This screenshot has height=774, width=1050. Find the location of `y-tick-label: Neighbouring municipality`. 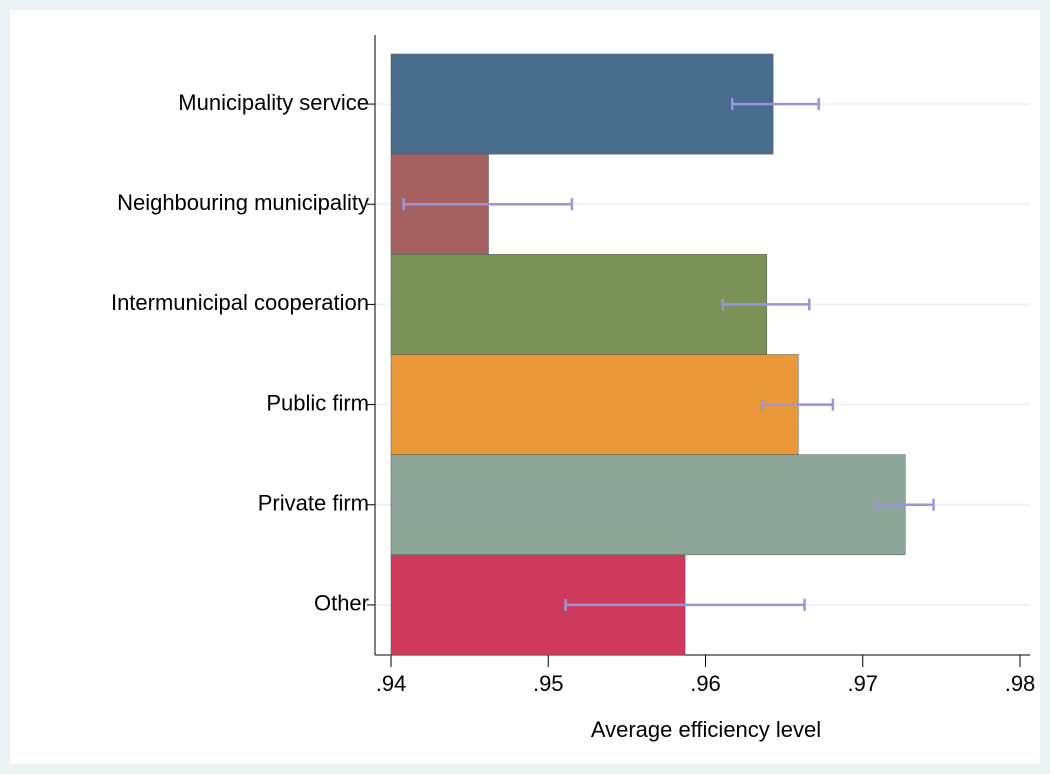

y-tick-label: Neighbouring municipality is located at coordinates (243, 202).